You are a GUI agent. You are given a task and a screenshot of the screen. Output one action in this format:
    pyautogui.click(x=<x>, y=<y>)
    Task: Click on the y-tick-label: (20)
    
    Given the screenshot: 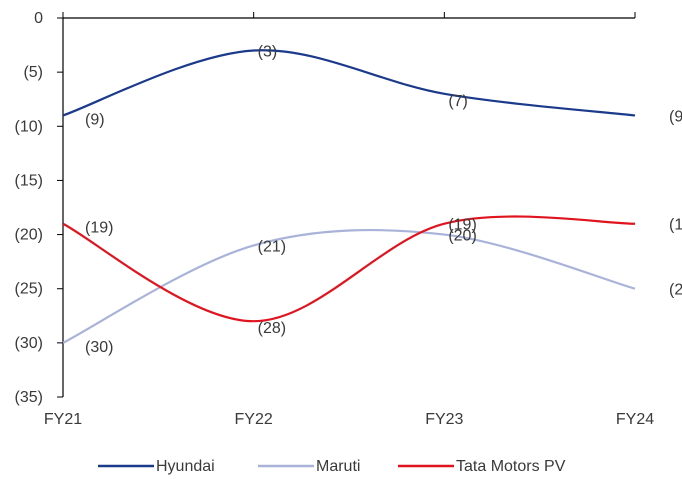 What is the action you would take?
    pyautogui.click(x=29, y=235)
    